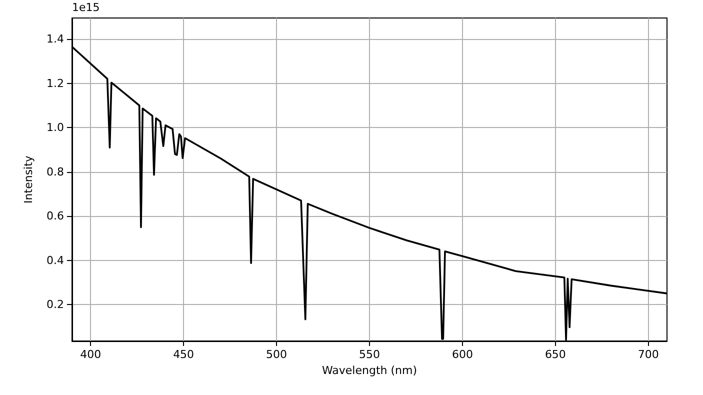 The height and width of the screenshot is (395, 703). I want to click on x-tick-label: 600, so click(462, 354).